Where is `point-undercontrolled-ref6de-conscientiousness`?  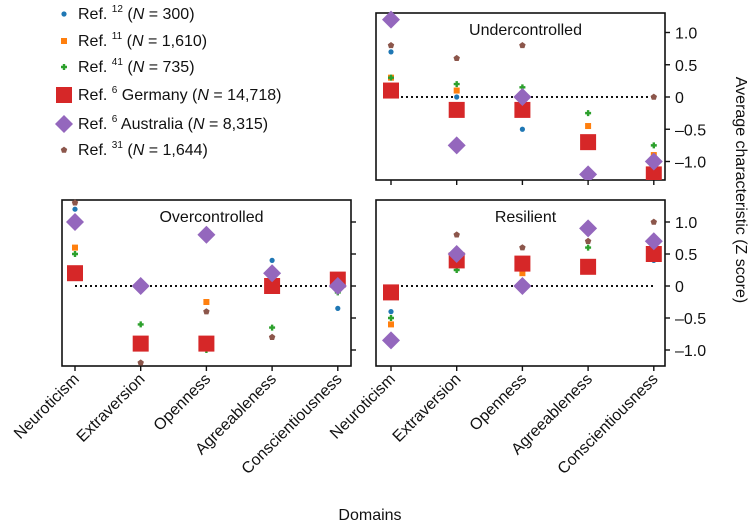
point-undercontrolled-ref6de-conscientiousness is located at coordinates (653, 173).